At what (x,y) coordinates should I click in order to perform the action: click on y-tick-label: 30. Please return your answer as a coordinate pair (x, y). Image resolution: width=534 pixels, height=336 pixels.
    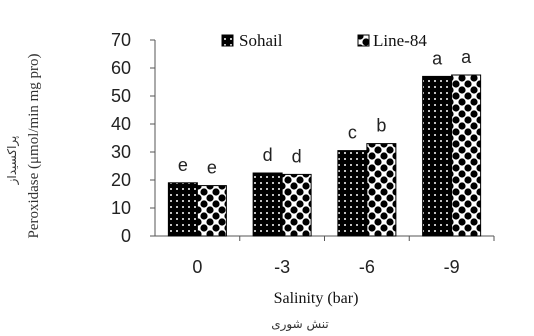
    Looking at the image, I should click on (121, 152).